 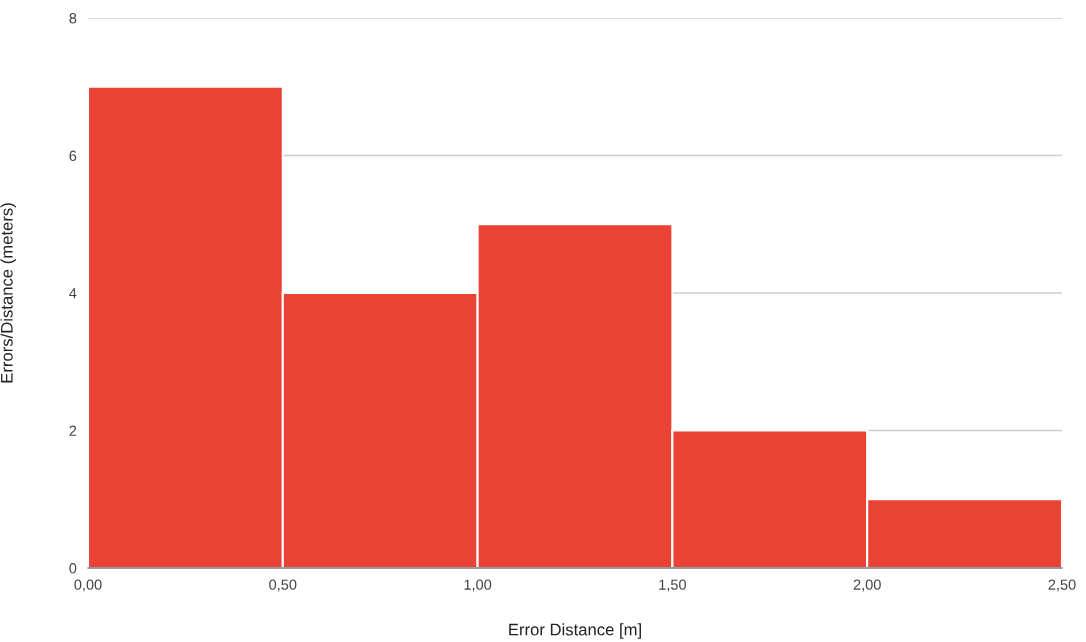 What do you see at coordinates (575, 631) in the screenshot?
I see `x-axis-title: Error Distance [m]` at bounding box center [575, 631].